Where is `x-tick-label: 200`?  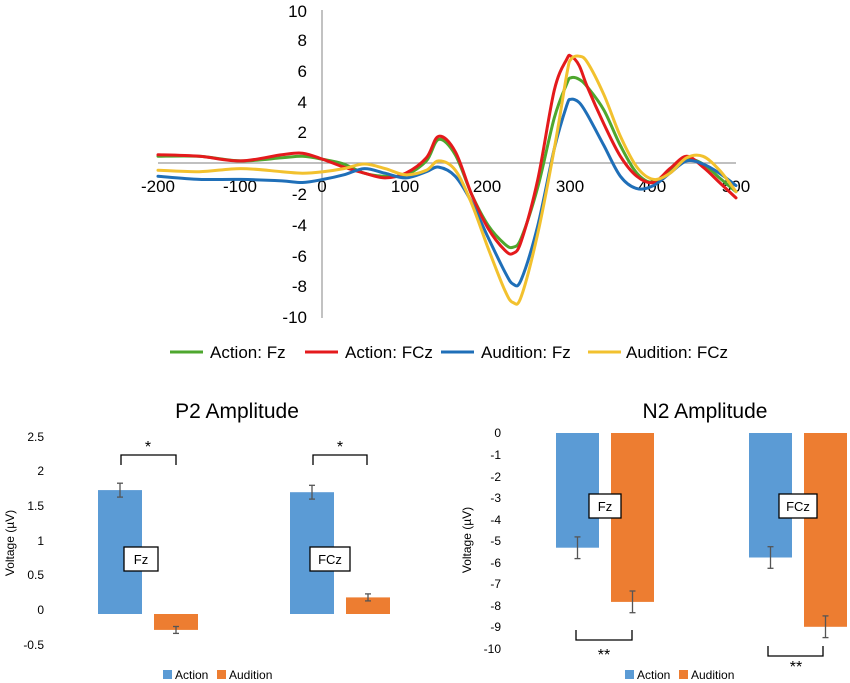
x-tick-label: 200 is located at coordinates (487, 186).